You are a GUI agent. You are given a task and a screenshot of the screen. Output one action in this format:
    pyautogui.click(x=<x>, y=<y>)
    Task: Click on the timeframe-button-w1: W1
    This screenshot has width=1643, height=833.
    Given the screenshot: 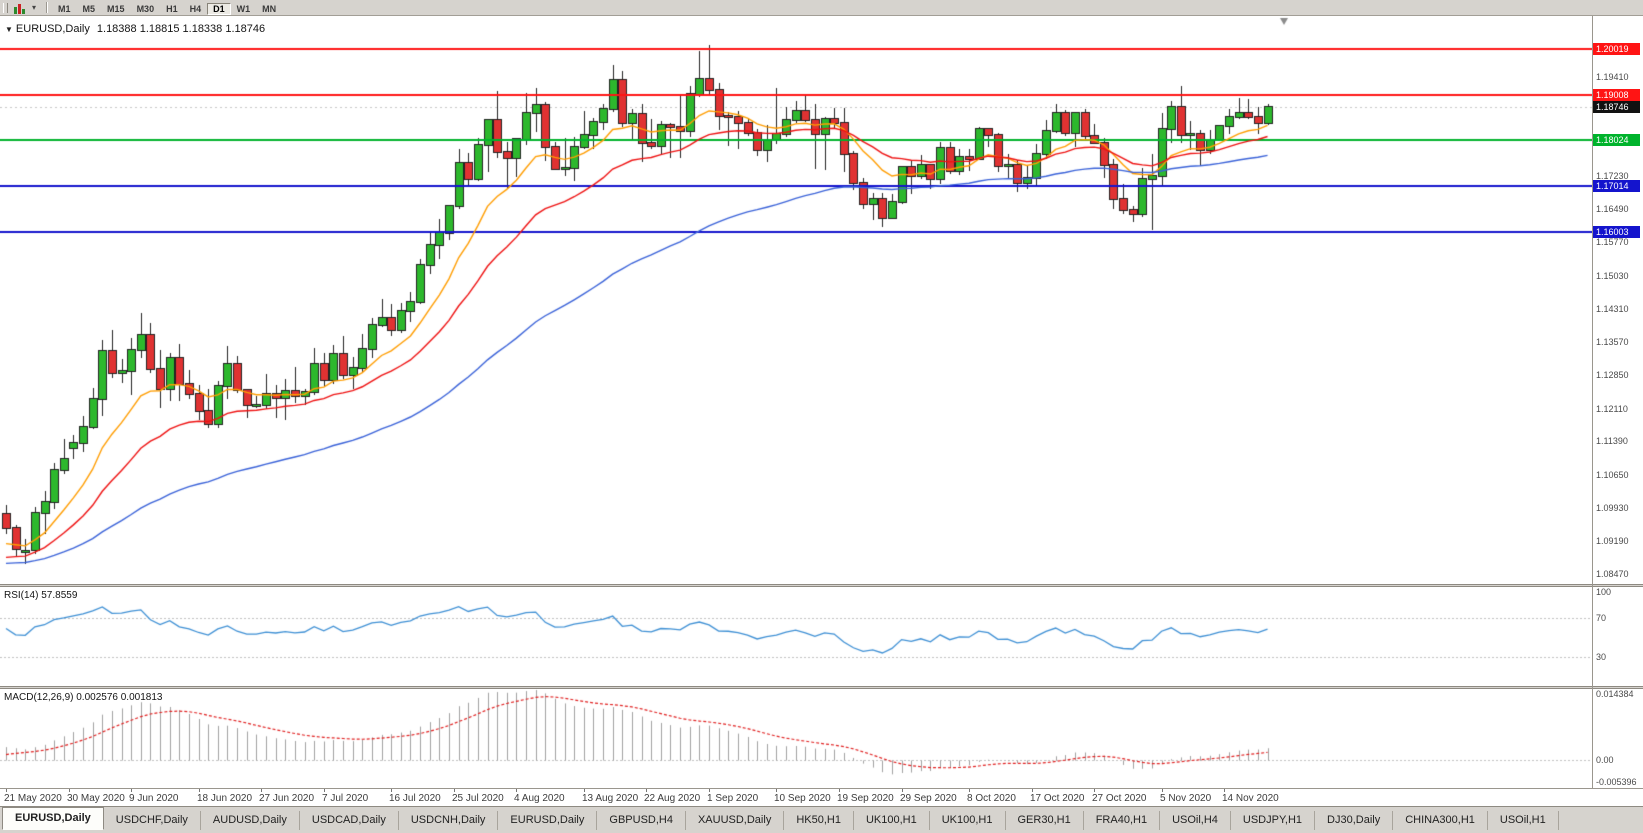 What is the action you would take?
    pyautogui.click(x=243, y=8)
    